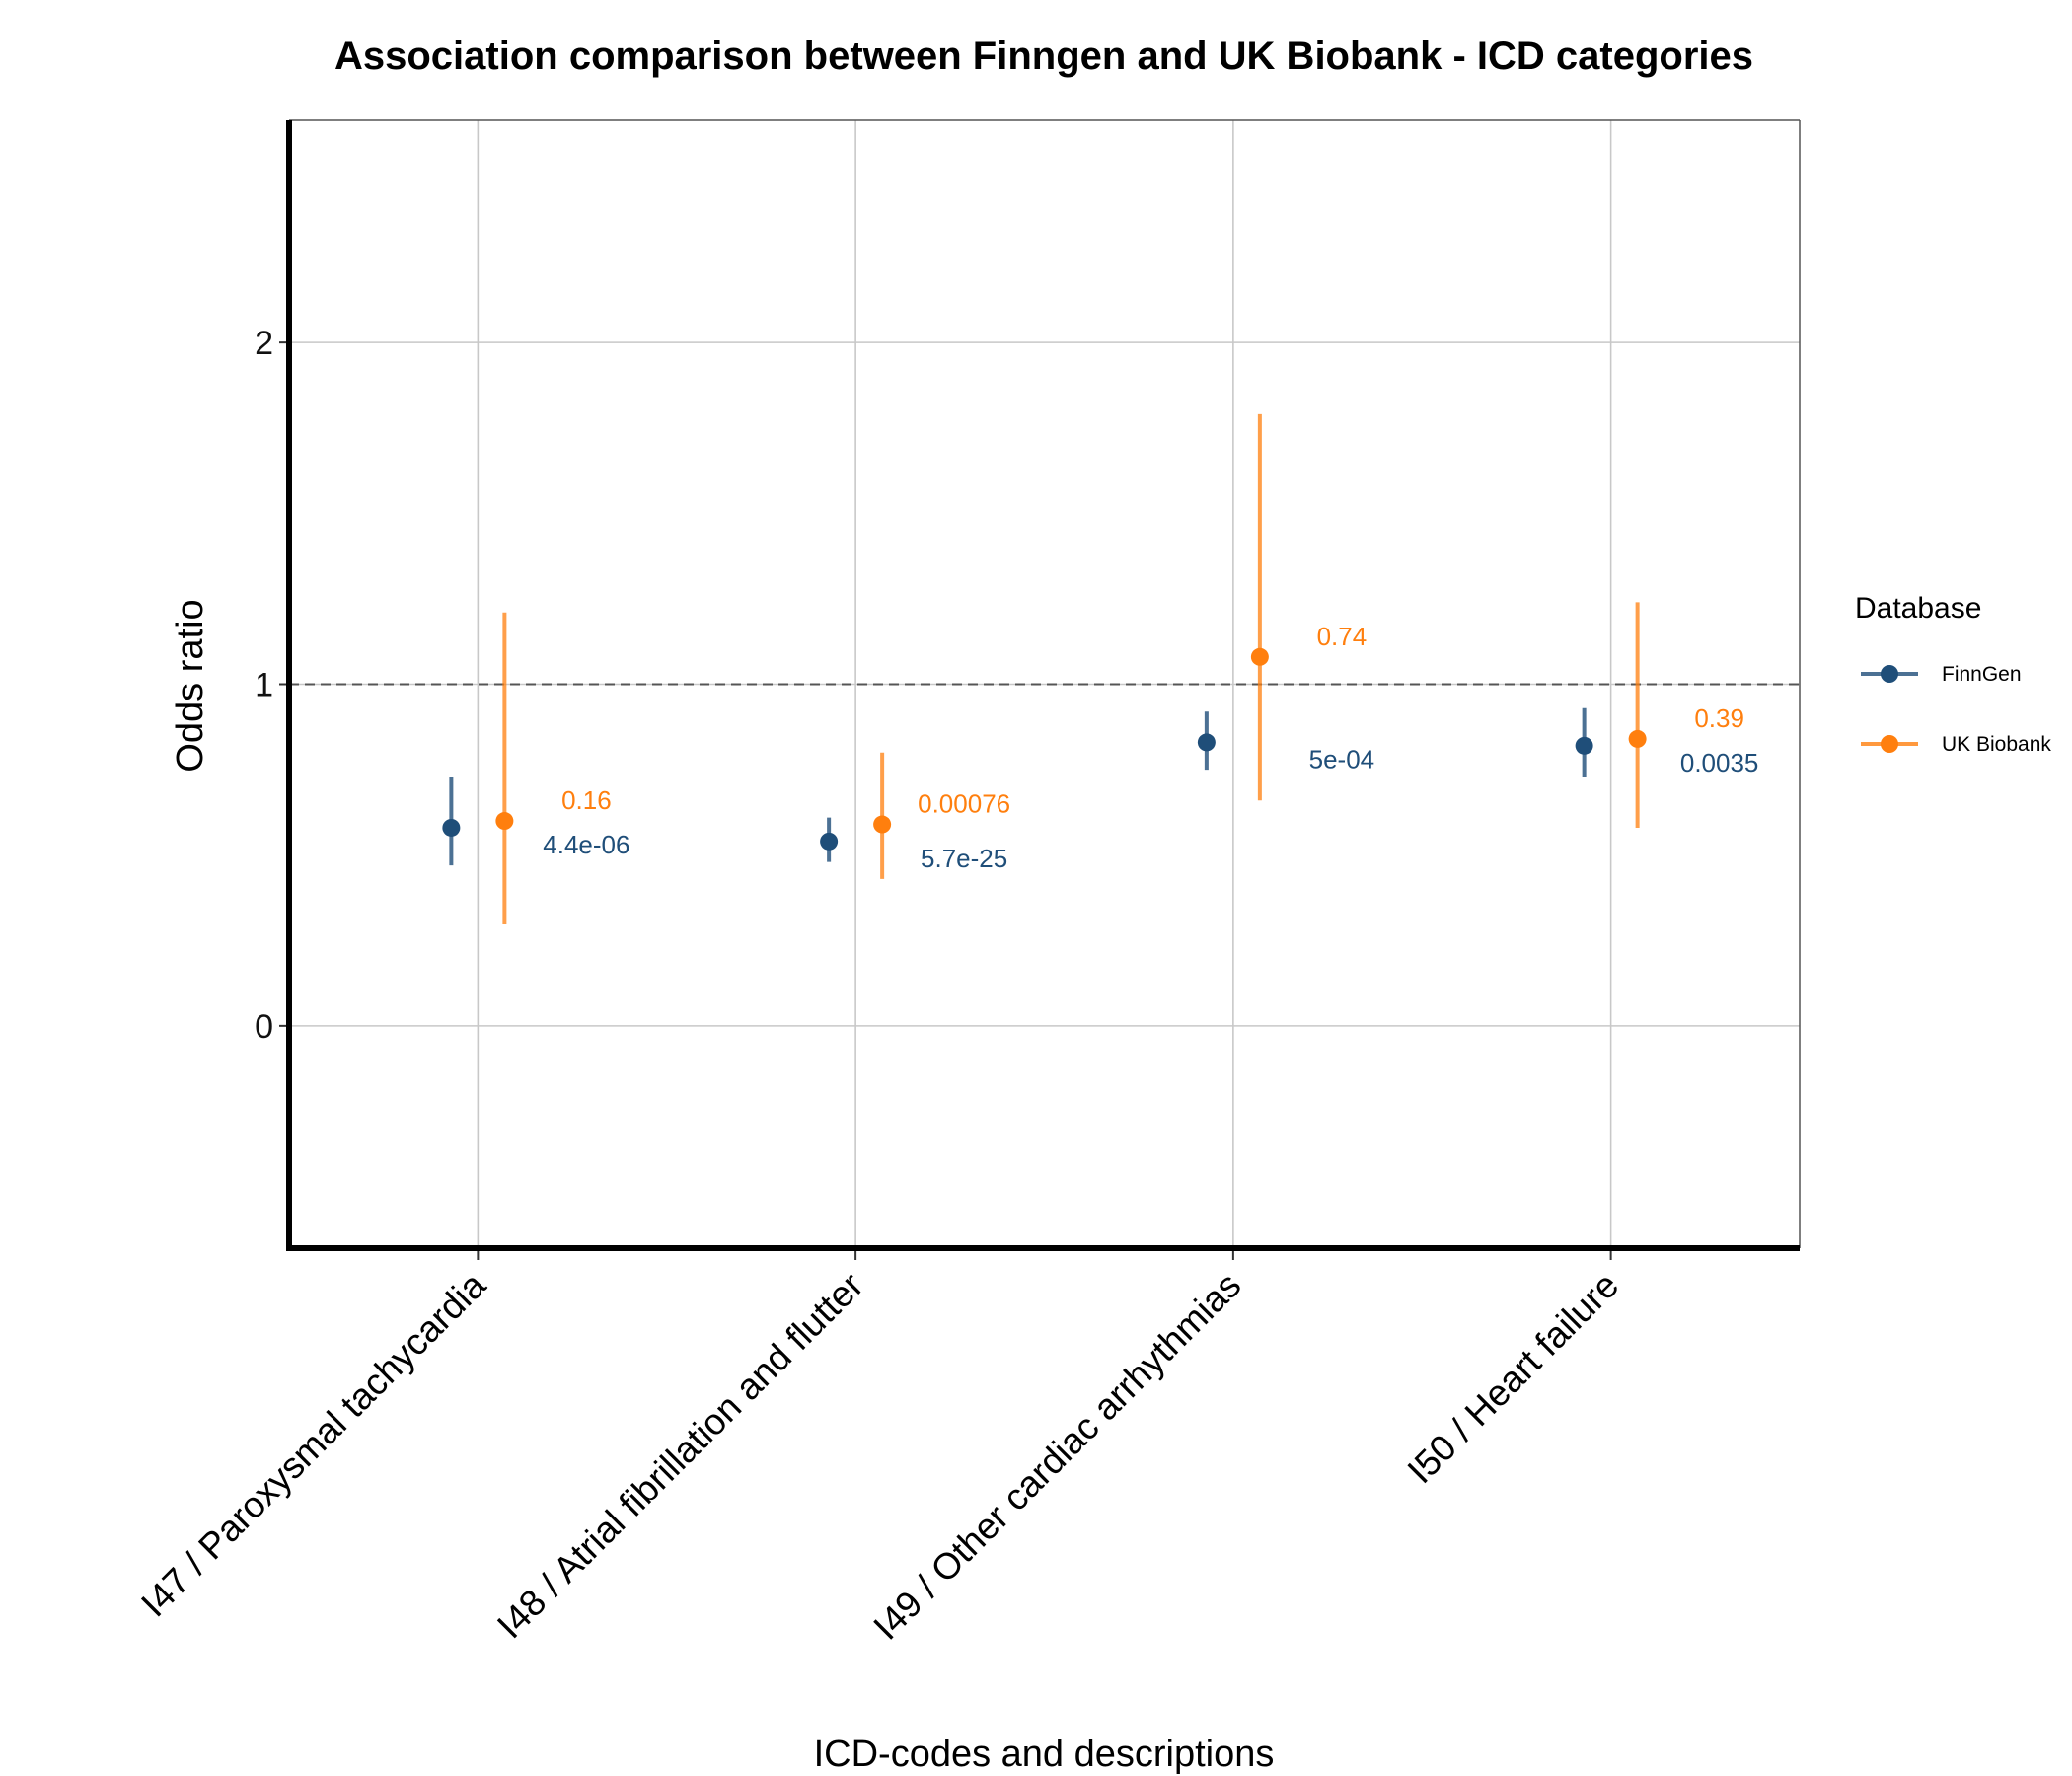 The height and width of the screenshot is (1776, 2072). Describe the element at coordinates (264, 1027) in the screenshot. I see `y-tick-label: 0` at that location.